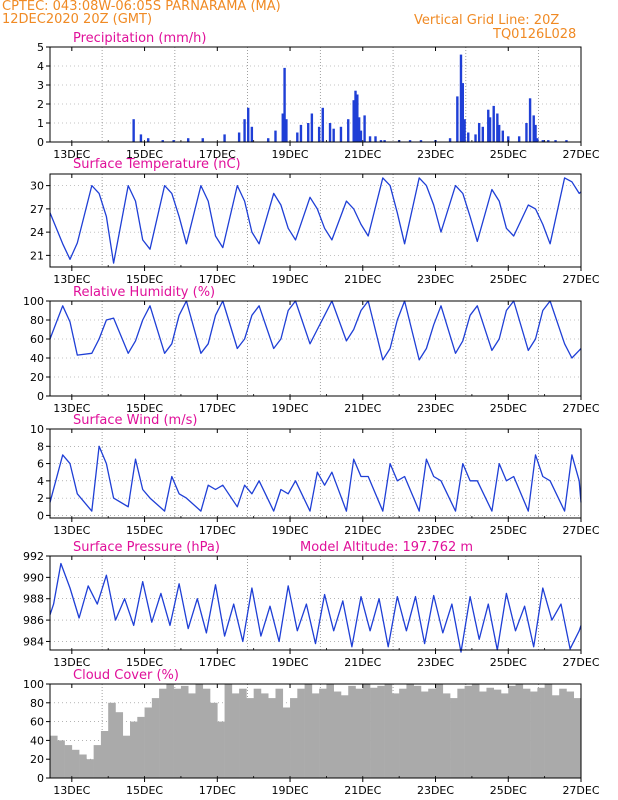 The width and height of the screenshot is (618, 800). What do you see at coordinates (139, 38) in the screenshot?
I see `panel-title: Precipitation (mm/h)` at bounding box center [139, 38].